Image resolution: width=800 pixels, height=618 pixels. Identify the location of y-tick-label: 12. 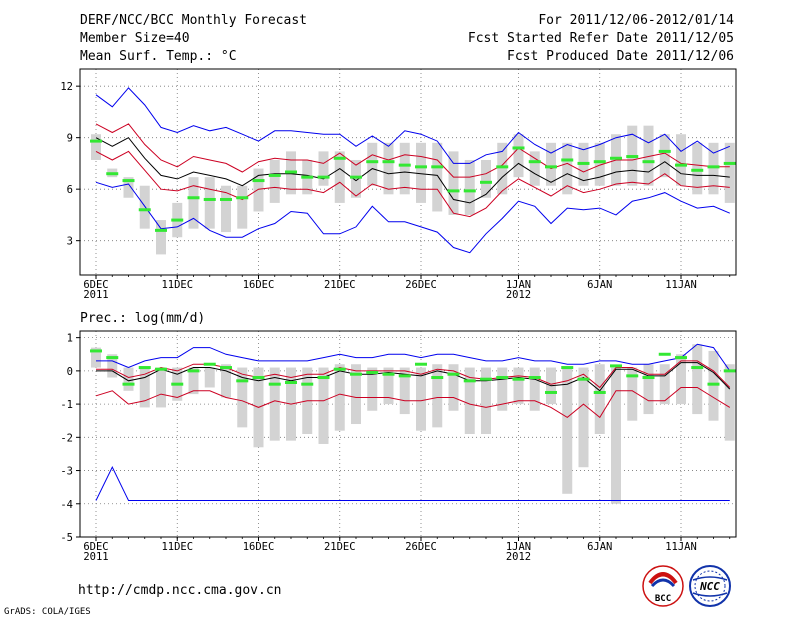
(66, 87).